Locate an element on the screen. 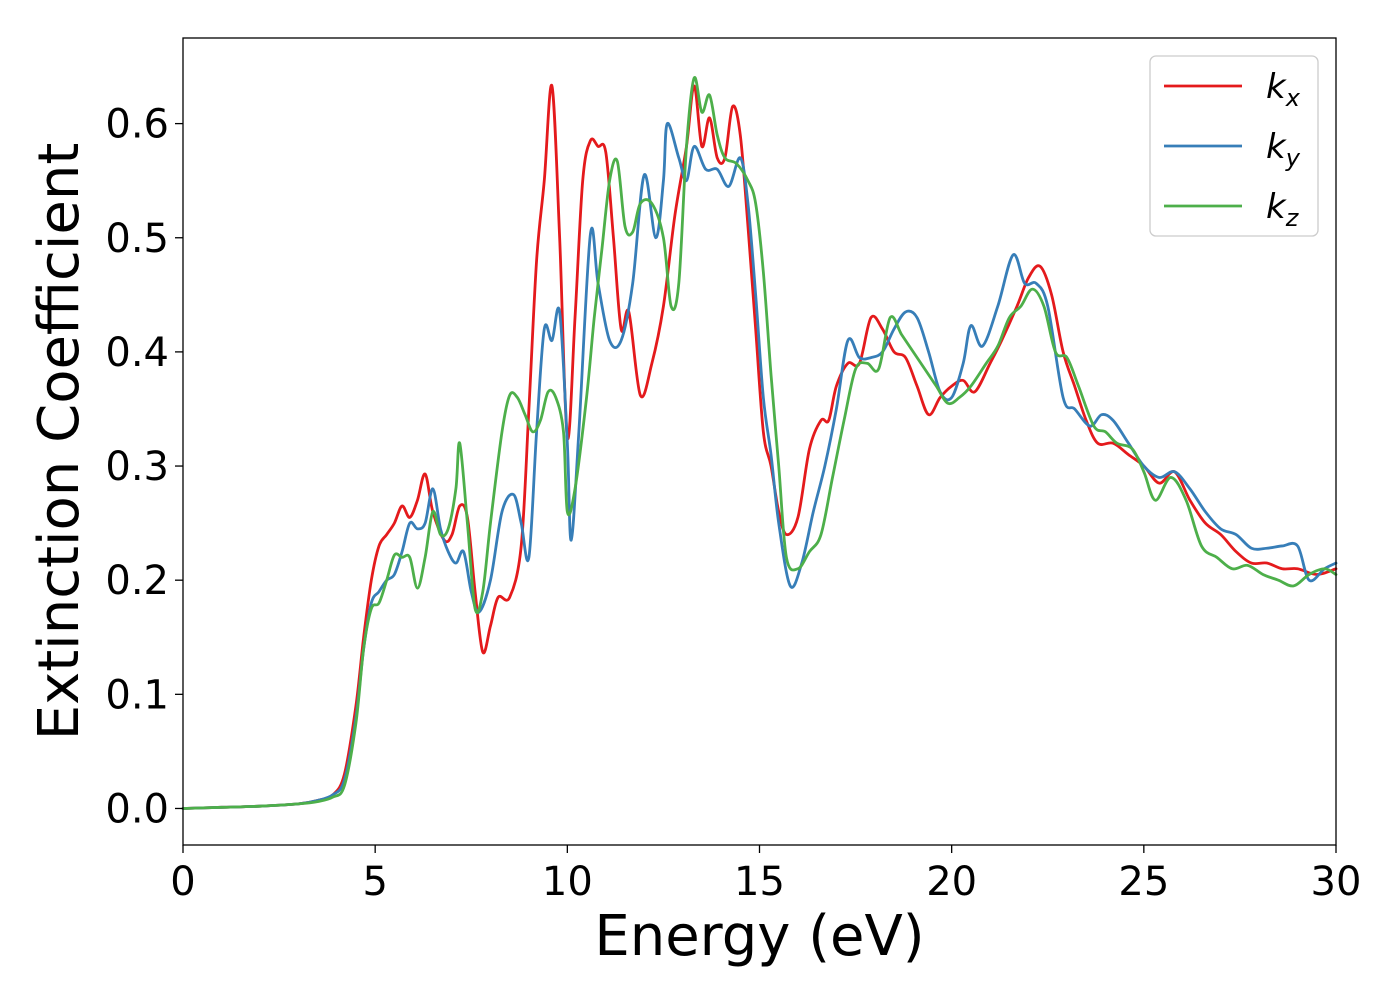 The height and width of the screenshot is (1000, 1400). y-axis-ticks: 0.0 0.1 0.2 0.3 0.4 0.5 0.6 is located at coordinates (144, 467).